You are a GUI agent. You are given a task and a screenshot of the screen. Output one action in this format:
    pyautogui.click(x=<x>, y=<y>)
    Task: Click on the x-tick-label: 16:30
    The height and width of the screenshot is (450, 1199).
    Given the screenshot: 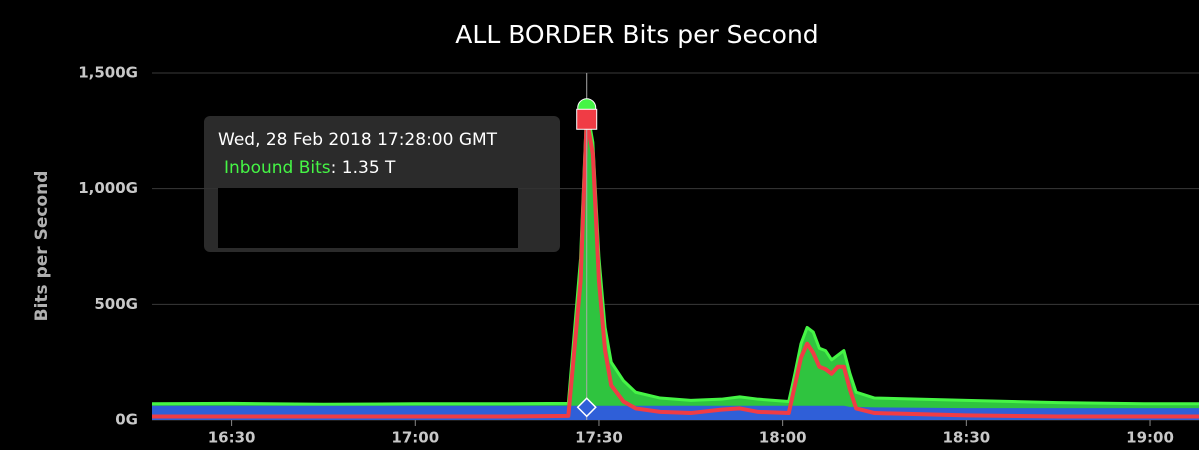 What is the action you would take?
    pyautogui.click(x=232, y=438)
    